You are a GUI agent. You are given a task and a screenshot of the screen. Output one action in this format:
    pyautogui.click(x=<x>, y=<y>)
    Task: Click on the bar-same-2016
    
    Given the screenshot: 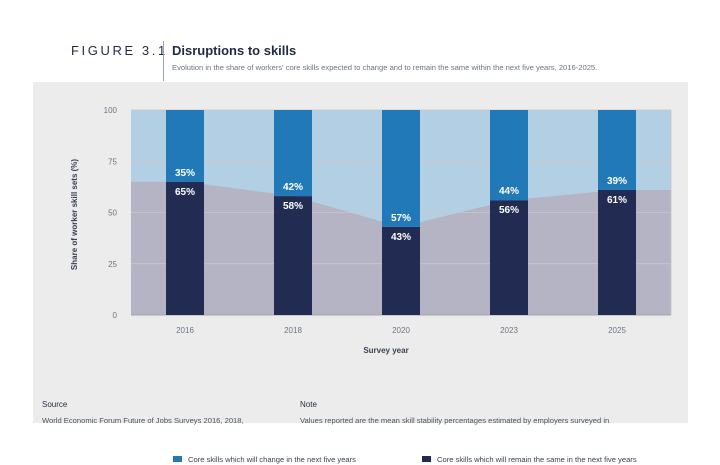 What is the action you would take?
    pyautogui.click(x=185, y=248)
    